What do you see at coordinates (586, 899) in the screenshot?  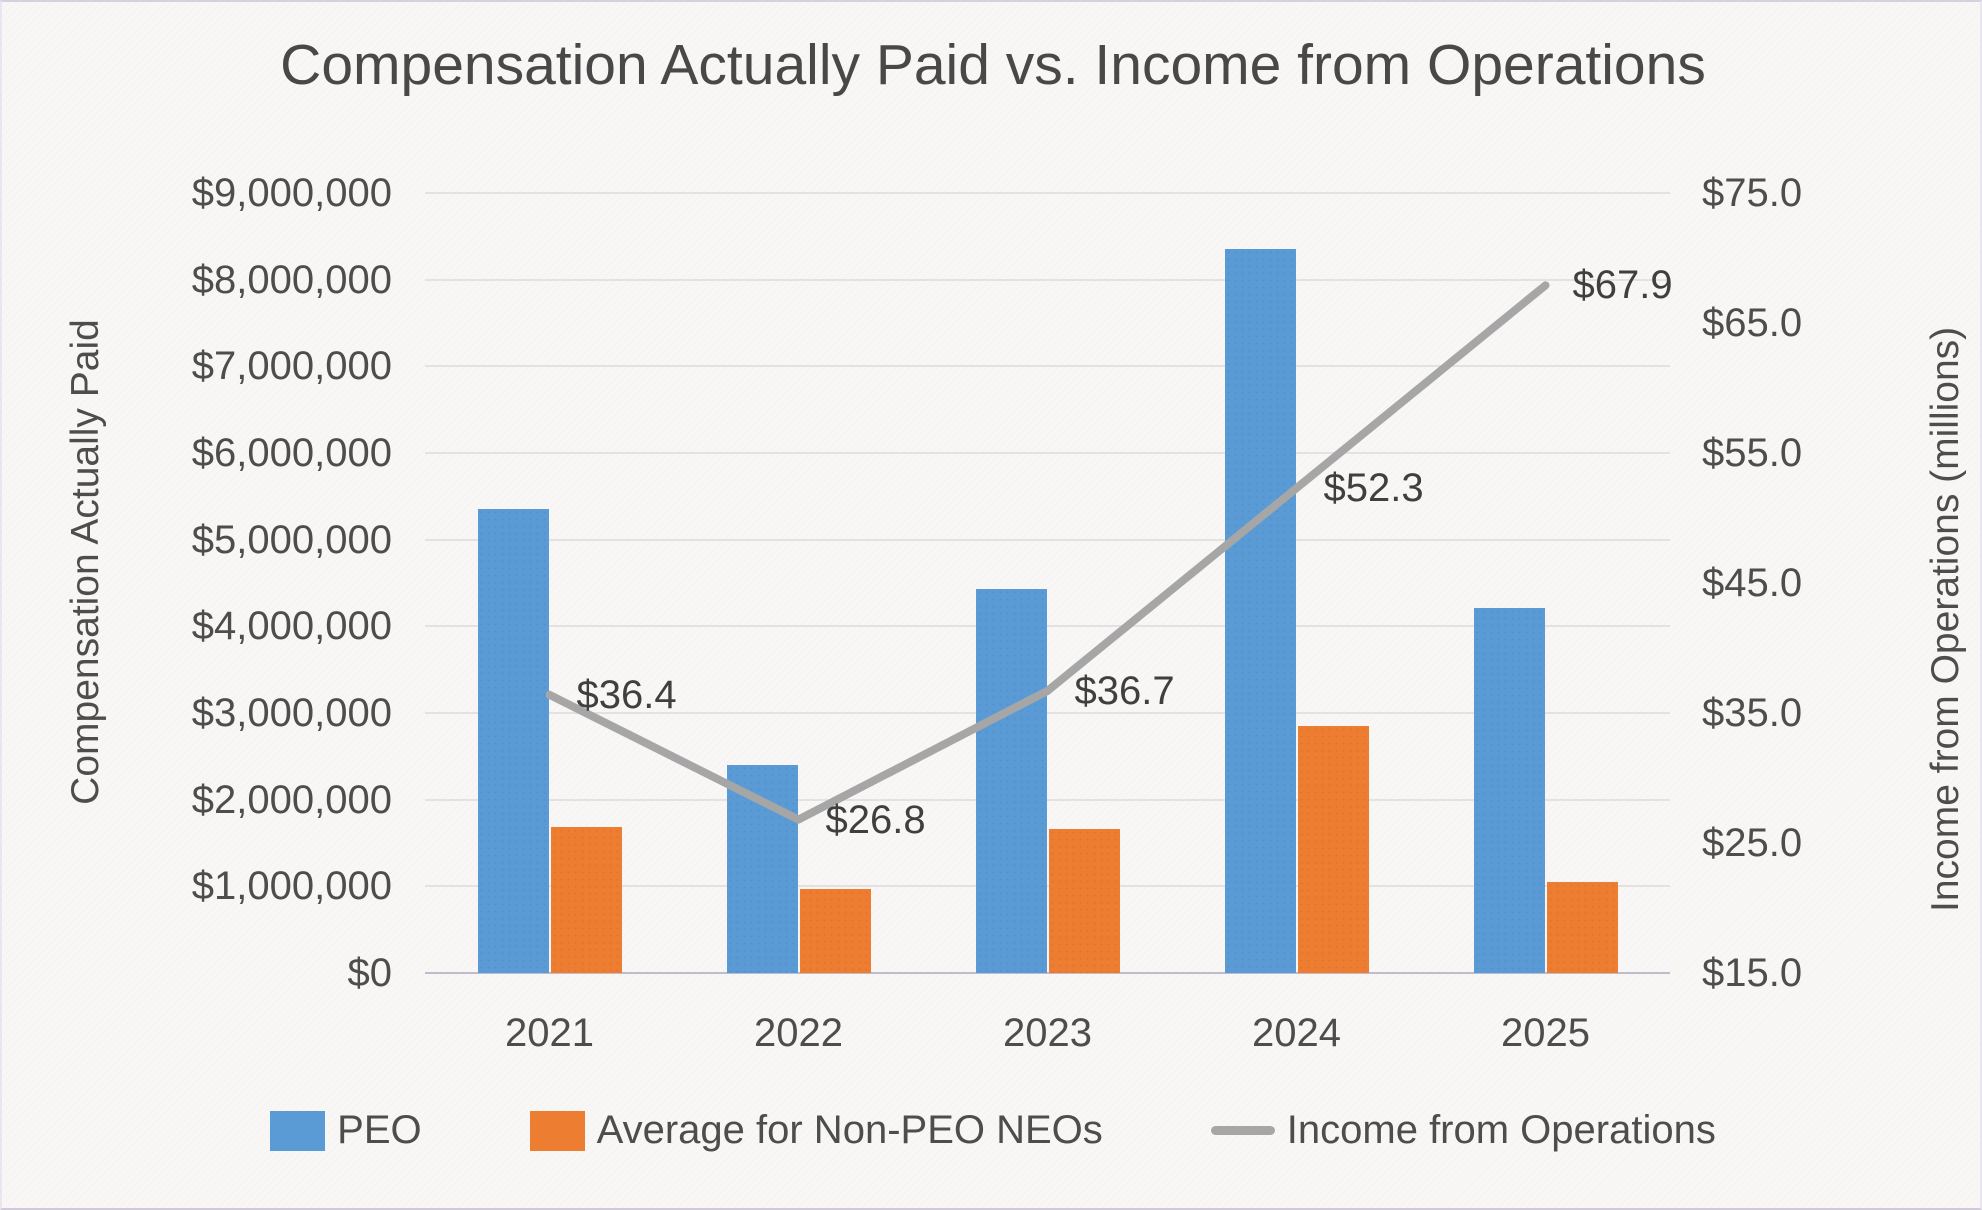 I see `bar-neo-2021` at bounding box center [586, 899].